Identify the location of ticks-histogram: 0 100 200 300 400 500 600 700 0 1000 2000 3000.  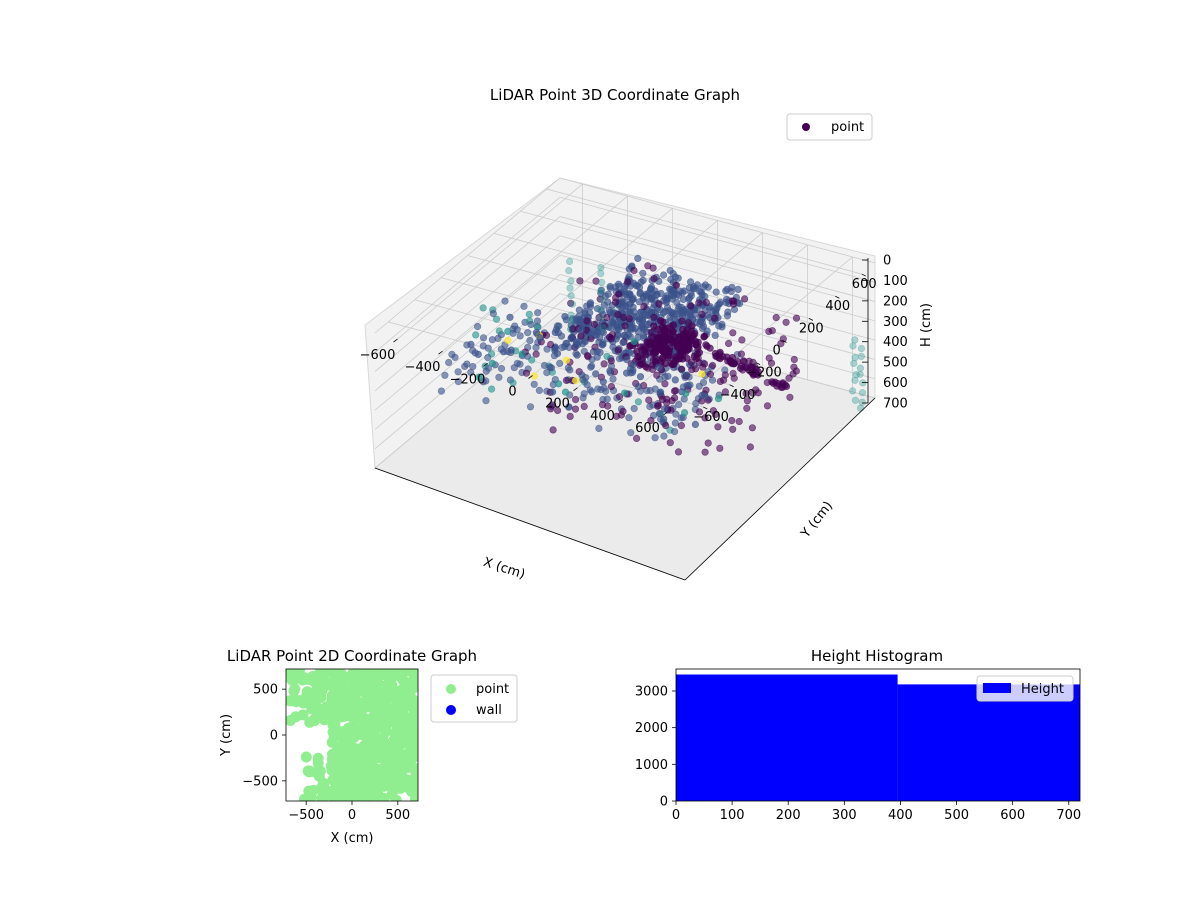
(858, 754).